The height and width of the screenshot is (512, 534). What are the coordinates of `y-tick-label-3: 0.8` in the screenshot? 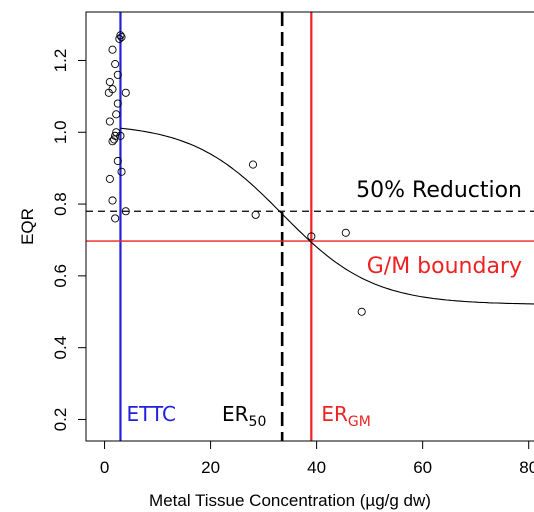 It's located at (60, 204).